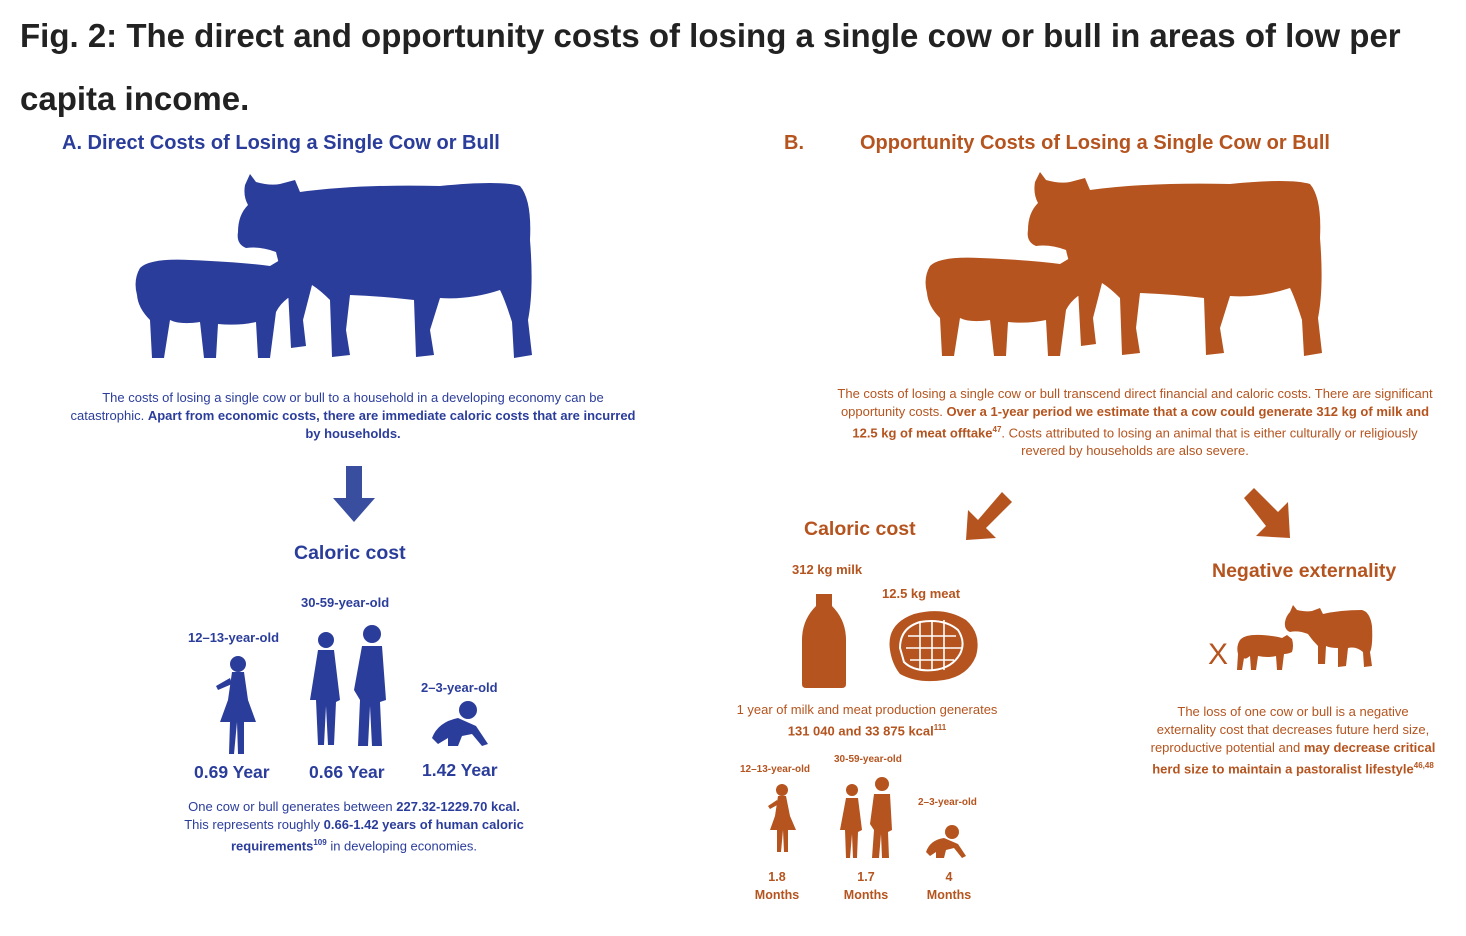 The image size is (1466, 936). I want to click on panel-b-age-toddler: 2–3-year-old, so click(947, 802).